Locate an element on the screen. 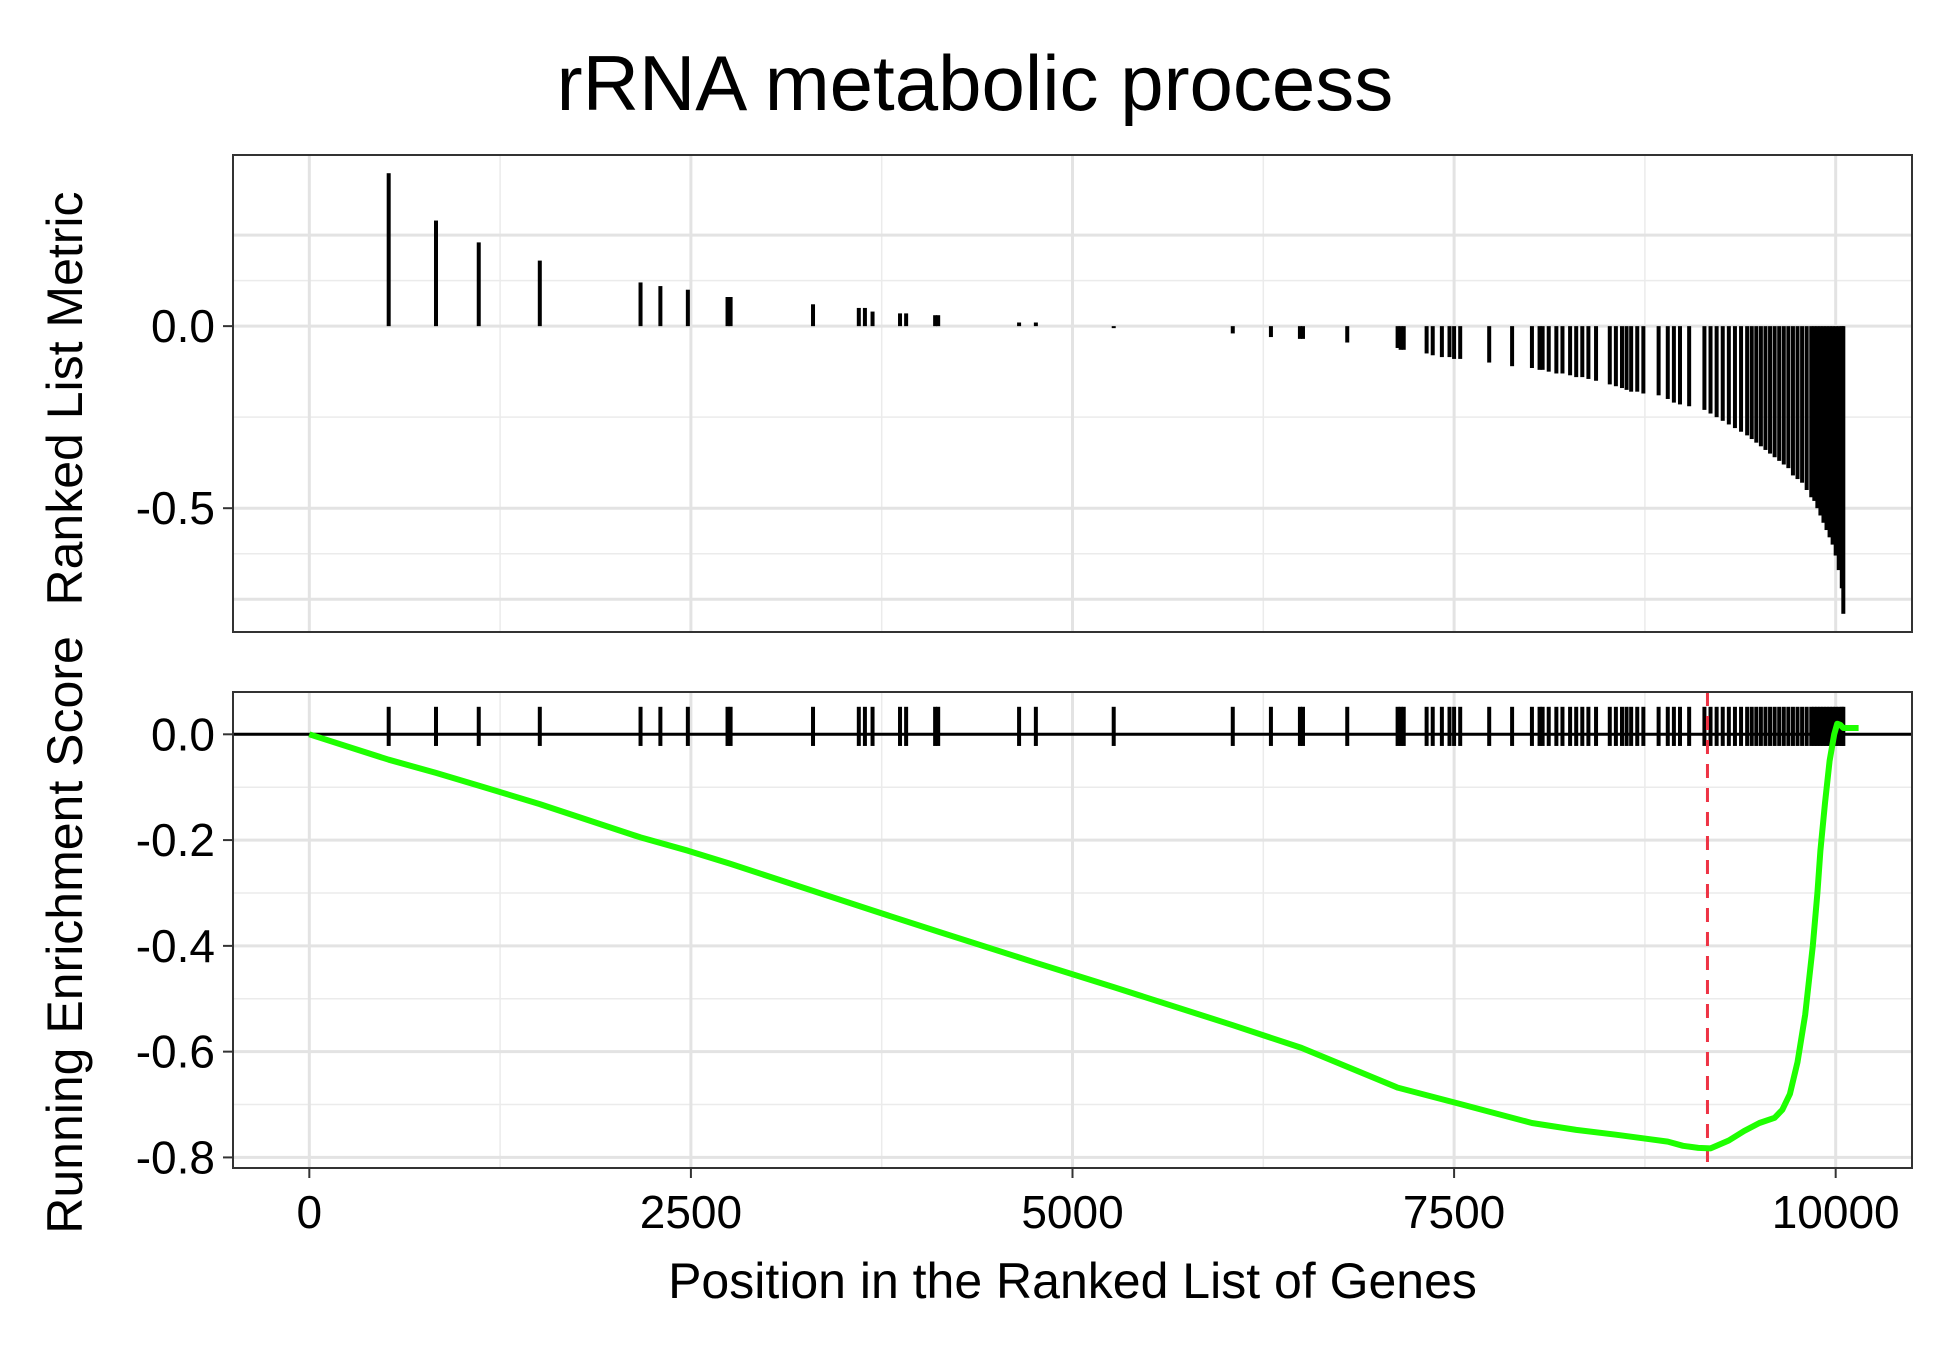  bottom-y-axis-title: Running Enrichment Score is located at coordinates (65, 935).